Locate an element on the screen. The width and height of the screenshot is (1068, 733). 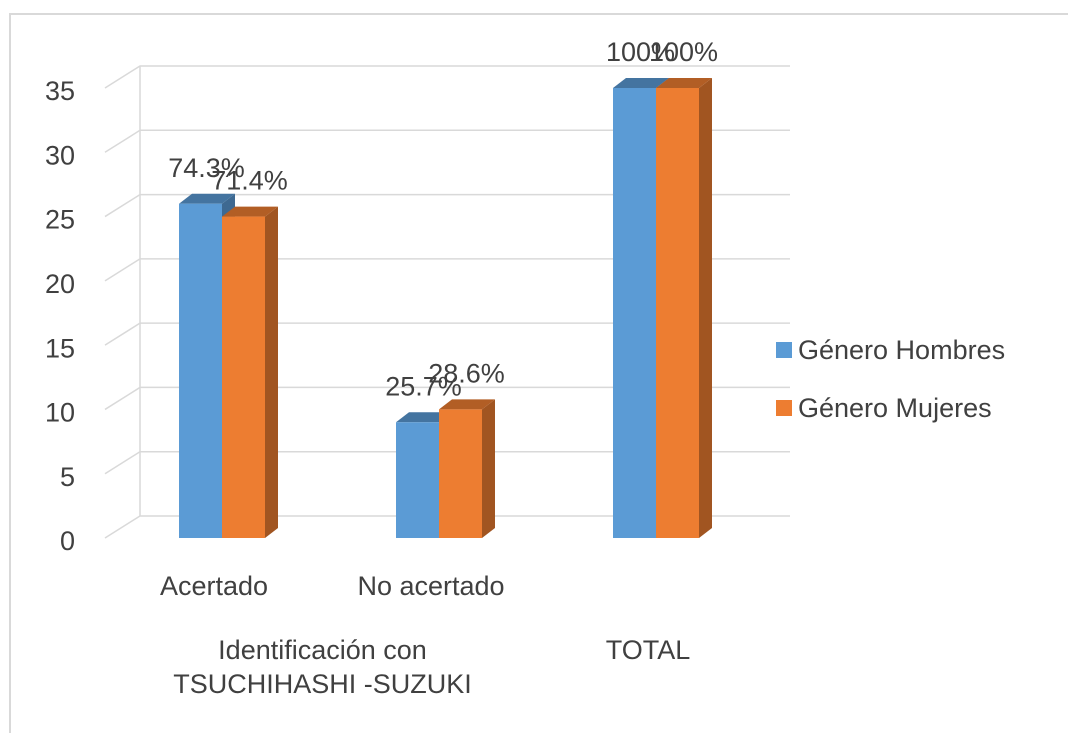
y-tick-label: 0 is located at coordinates (67, 541).